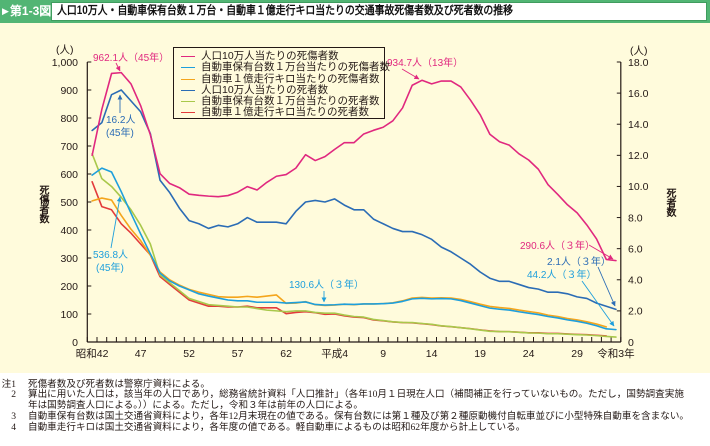 This screenshot has width=710, height=446. Describe the element at coordinates (635, 281) in the screenshot. I see `y-right-tick-label: 4.0` at that location.